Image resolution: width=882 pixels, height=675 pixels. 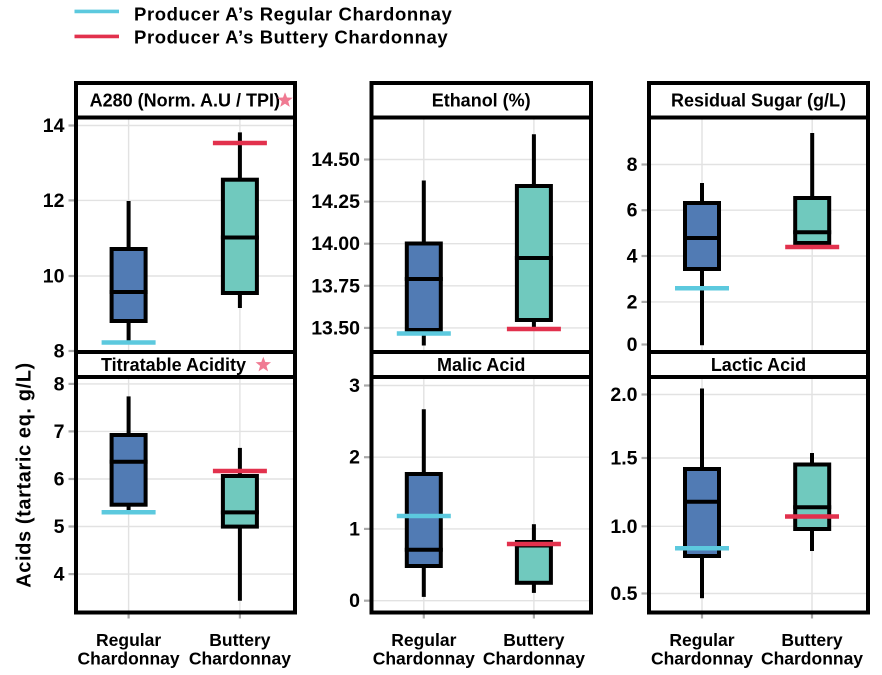 I want to click on svg-text:Producer A’s Regular Chardonna: Producer A’s Regular Chardonnay, so click(x=293, y=13).